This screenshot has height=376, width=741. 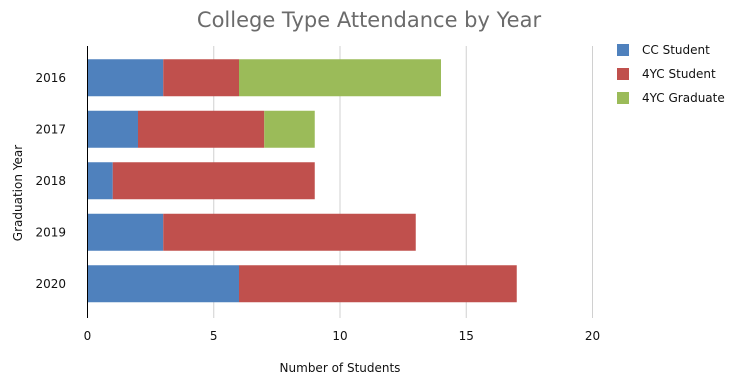 What do you see at coordinates (201, 129) in the screenshot?
I see `bar-2017-4yc-student` at bounding box center [201, 129].